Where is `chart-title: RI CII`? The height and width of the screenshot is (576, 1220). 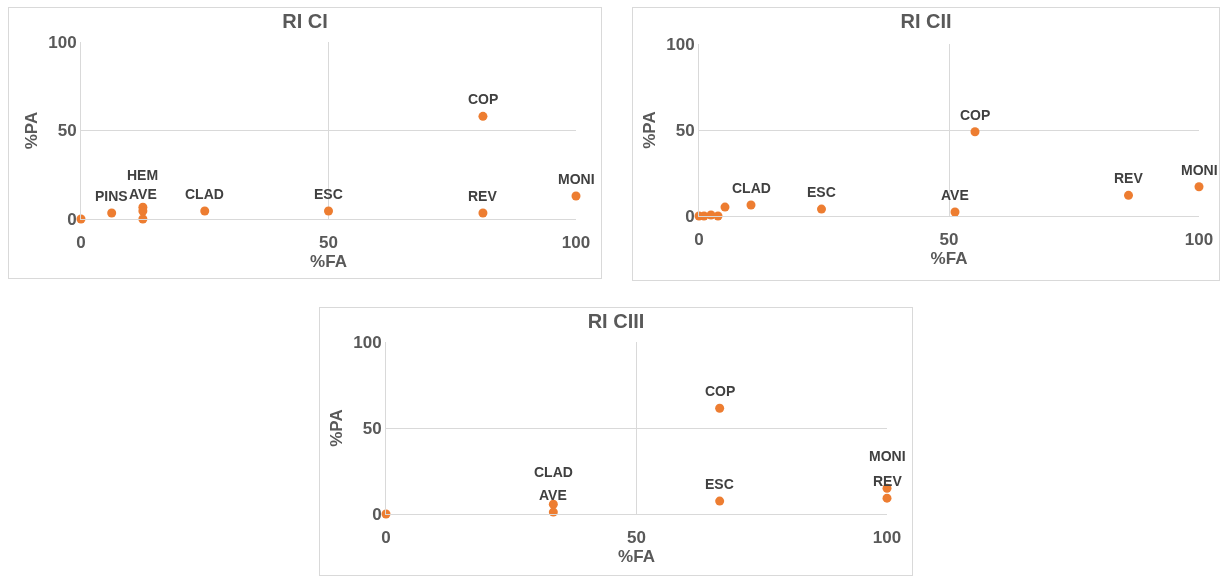 chart-title: RI CII is located at coordinates (926, 20).